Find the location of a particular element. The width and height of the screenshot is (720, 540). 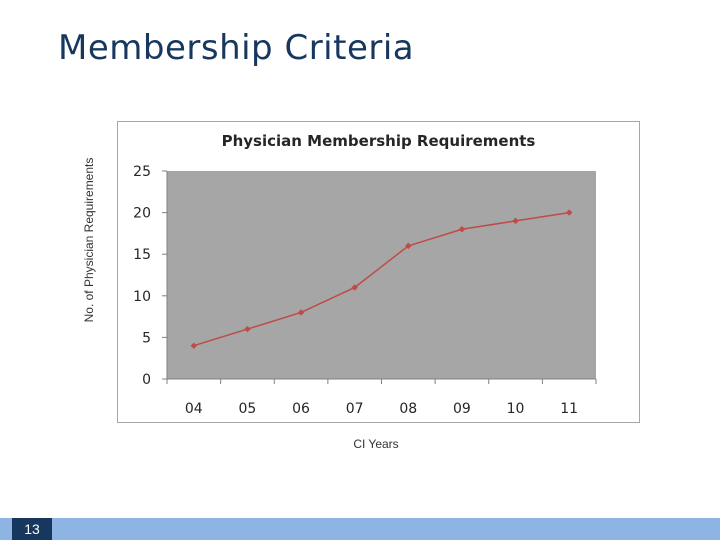

y-tick-label: 20 is located at coordinates (142, 214).